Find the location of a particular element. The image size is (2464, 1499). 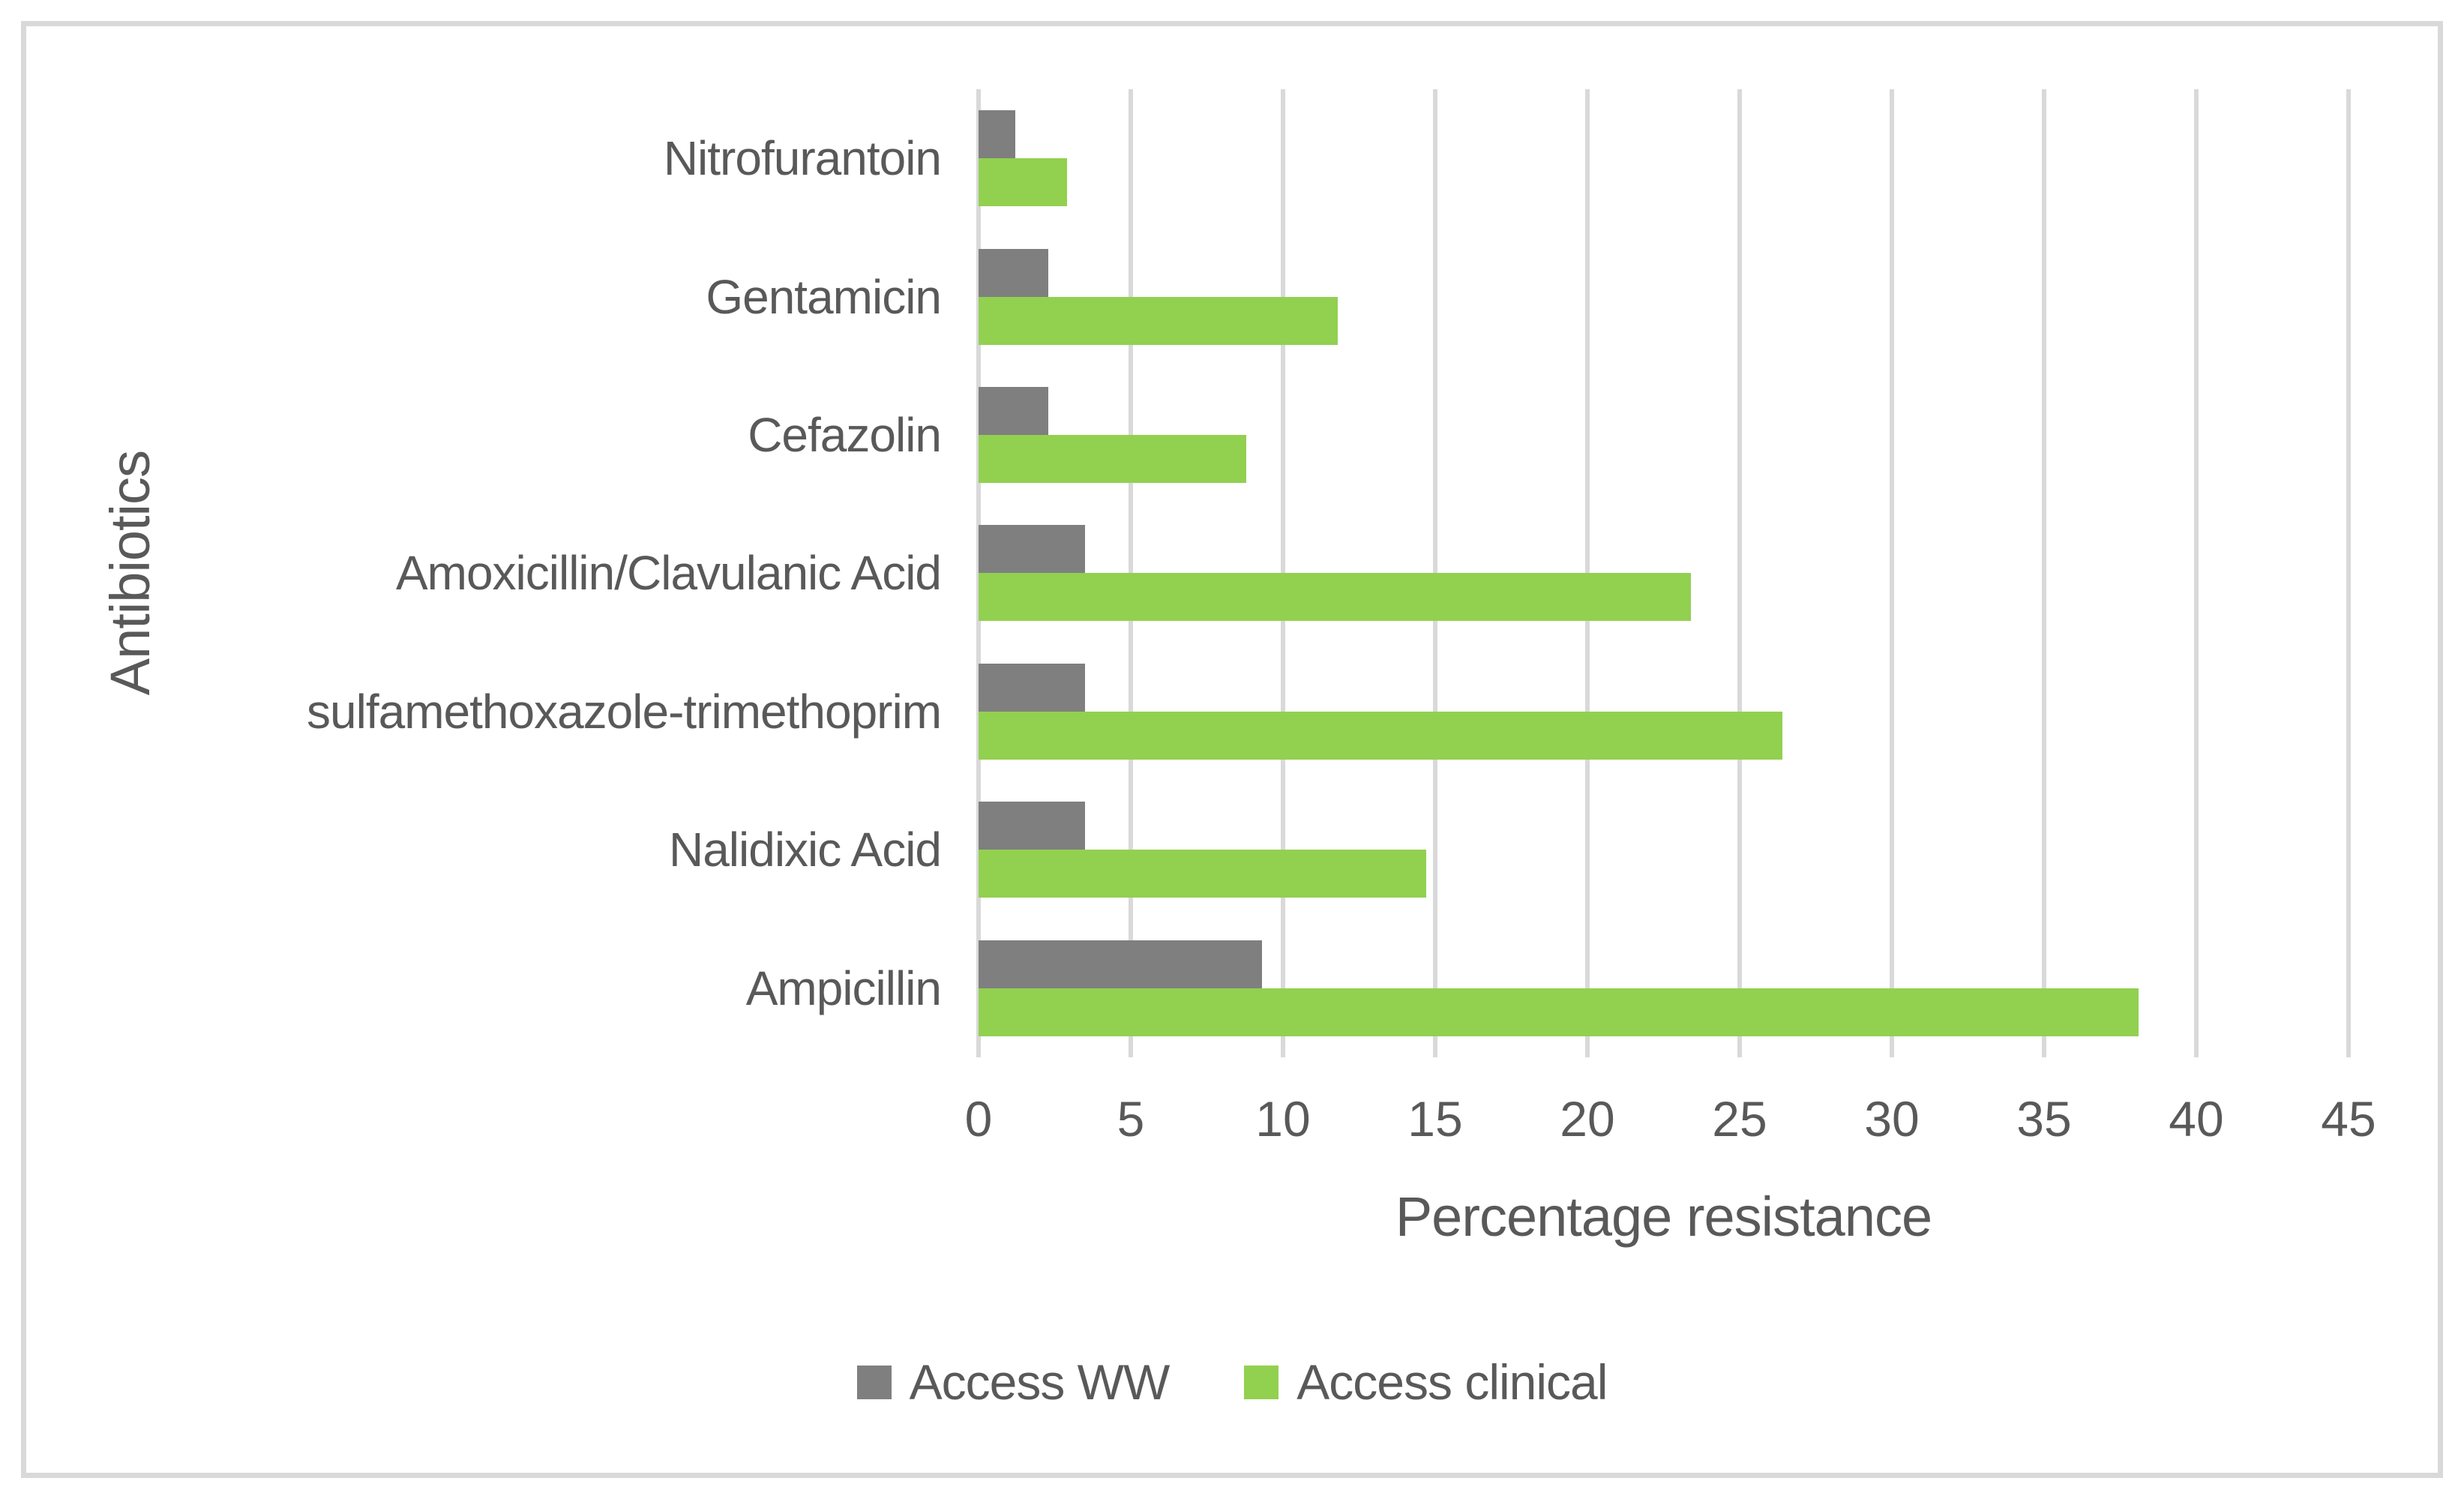

x-tick-label: 20 is located at coordinates (1587, 1119).